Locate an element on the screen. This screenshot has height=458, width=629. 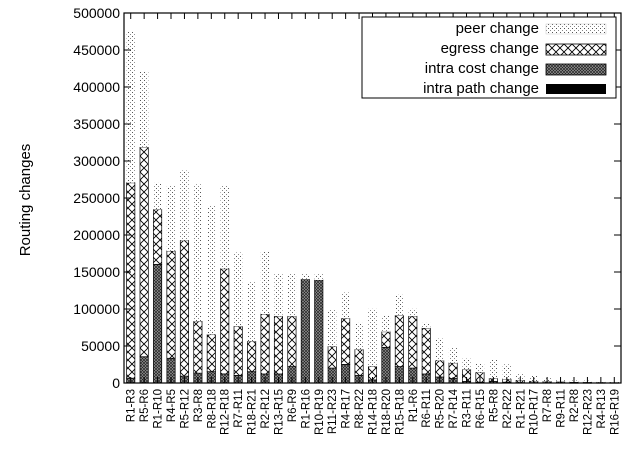
x-category-label: R10-R17 is located at coordinates (535, 412).